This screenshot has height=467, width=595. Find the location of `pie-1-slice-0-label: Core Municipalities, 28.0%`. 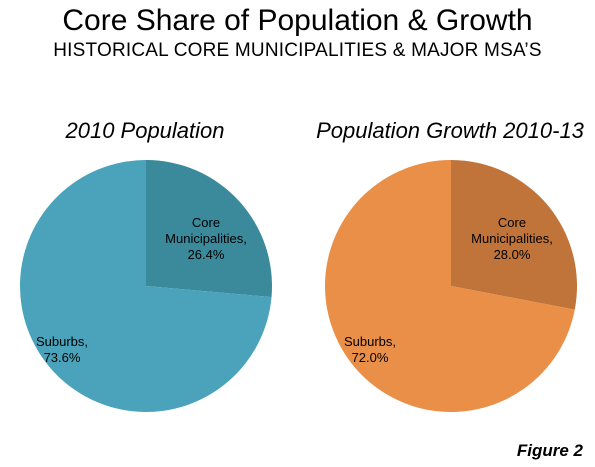

pie-1-slice-0-label: Core Municipalities, 28.0% is located at coordinates (512, 238).